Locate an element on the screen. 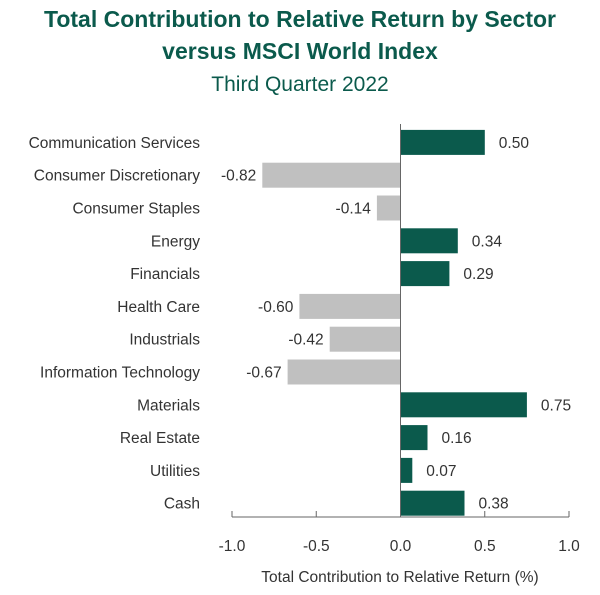 The height and width of the screenshot is (595, 600). bar-health-care is located at coordinates (350, 306).